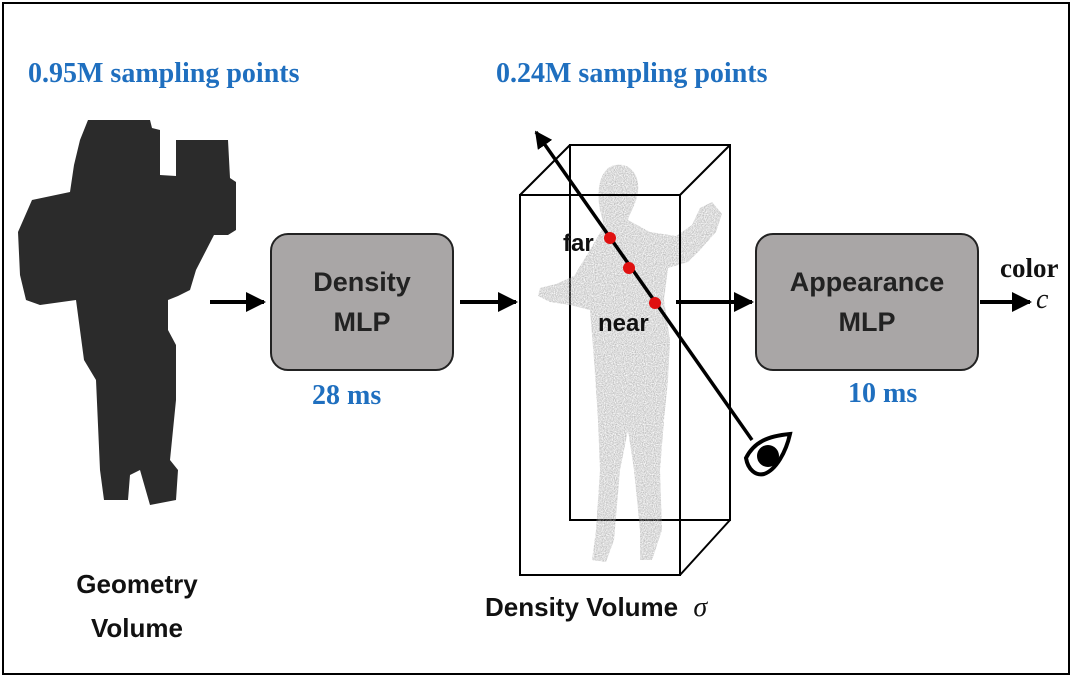 The image size is (1075, 680). I want to click on appearance-mlp-line1: Appearance, so click(867, 282).